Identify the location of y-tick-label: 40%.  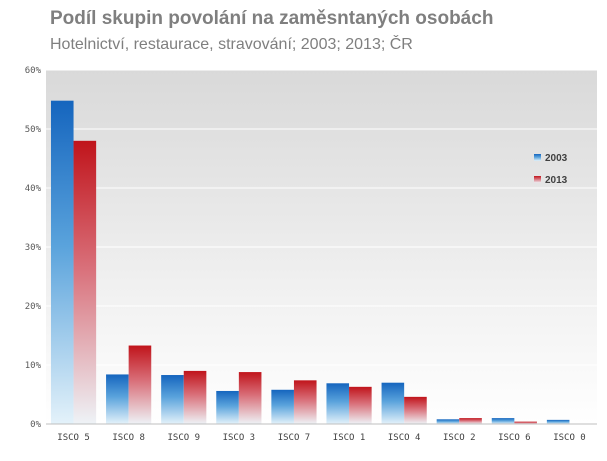
(33, 189).